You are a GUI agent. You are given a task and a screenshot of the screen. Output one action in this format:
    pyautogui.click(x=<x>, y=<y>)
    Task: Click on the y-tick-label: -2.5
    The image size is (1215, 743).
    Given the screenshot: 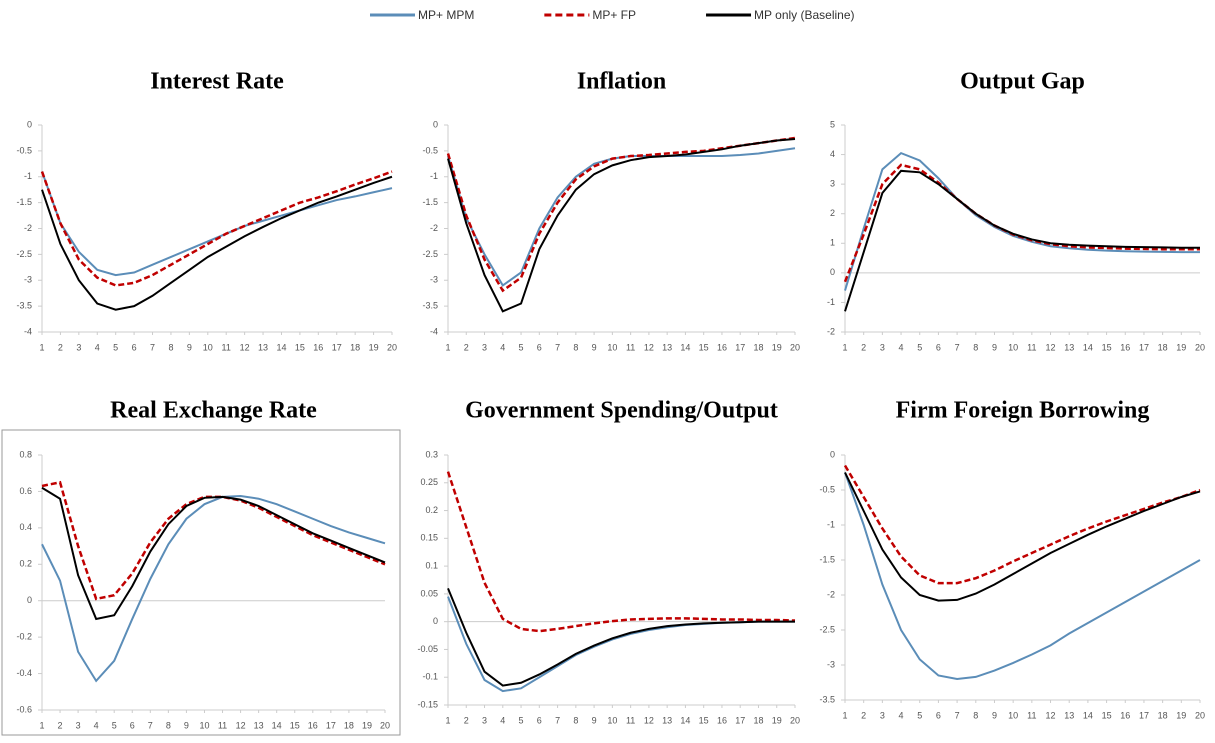 What is the action you would take?
    pyautogui.click(x=827, y=629)
    